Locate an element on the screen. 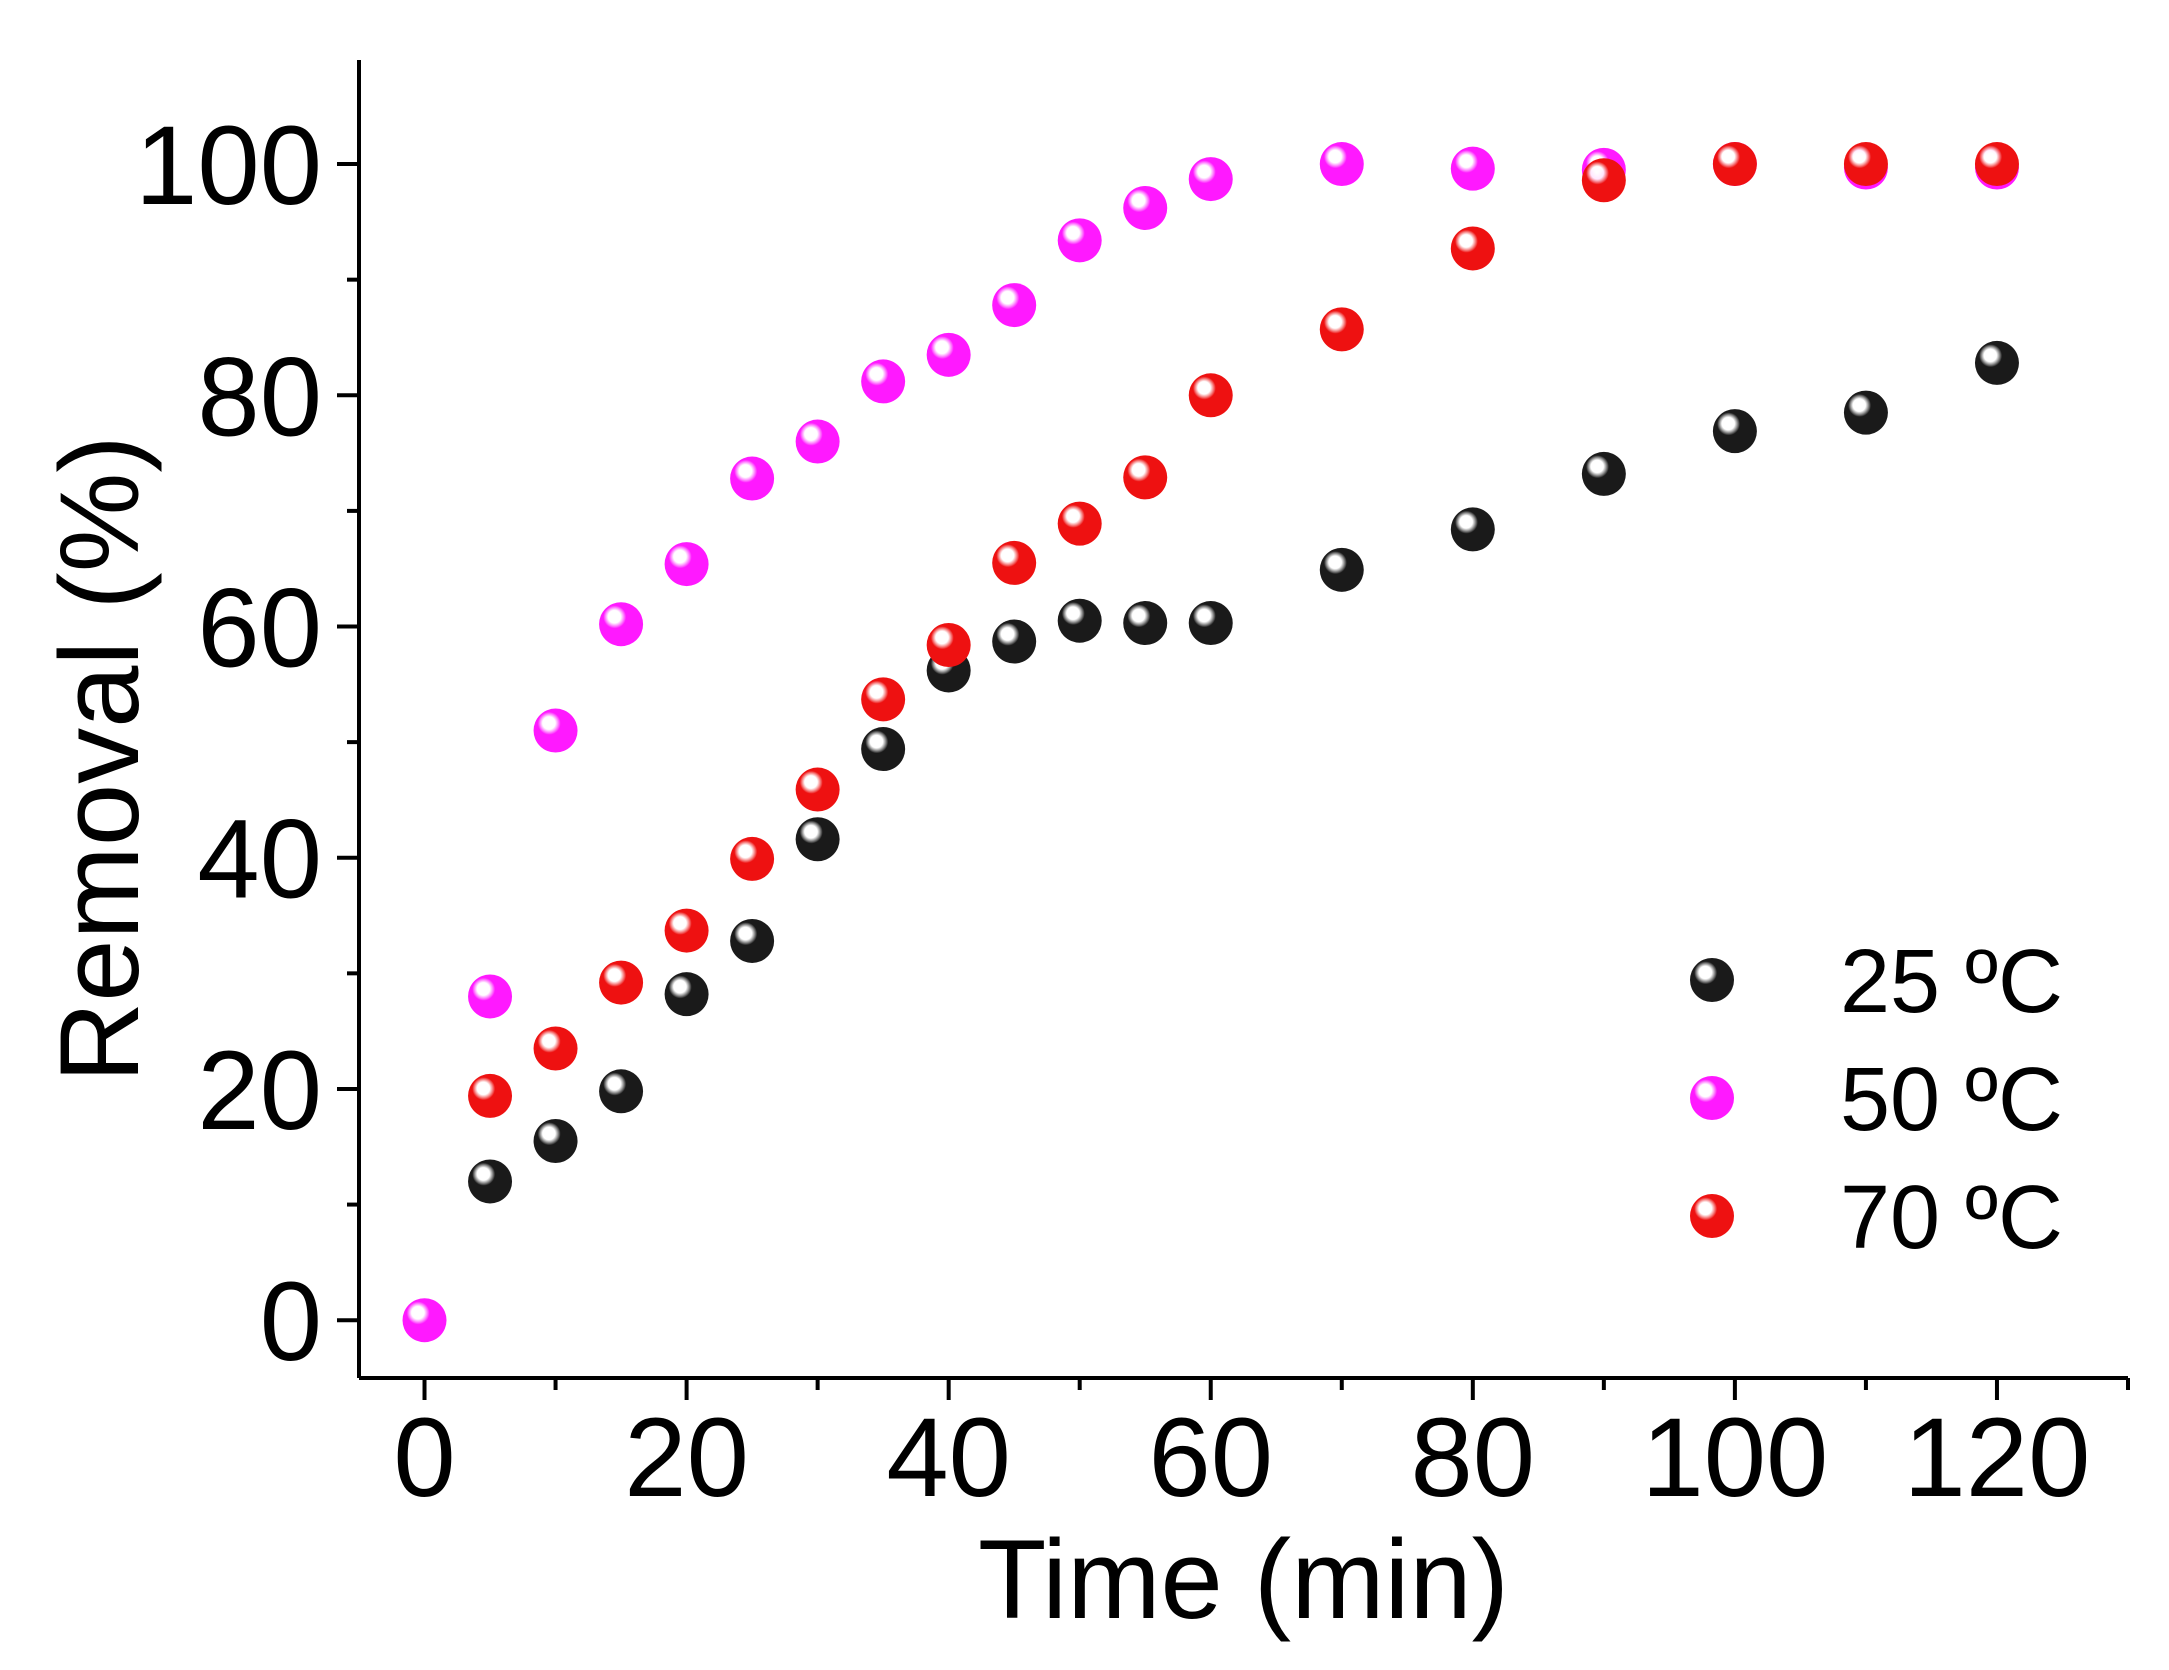 The image size is (2169, 1670). x-tick-label: 80 is located at coordinates (1473, 1457).